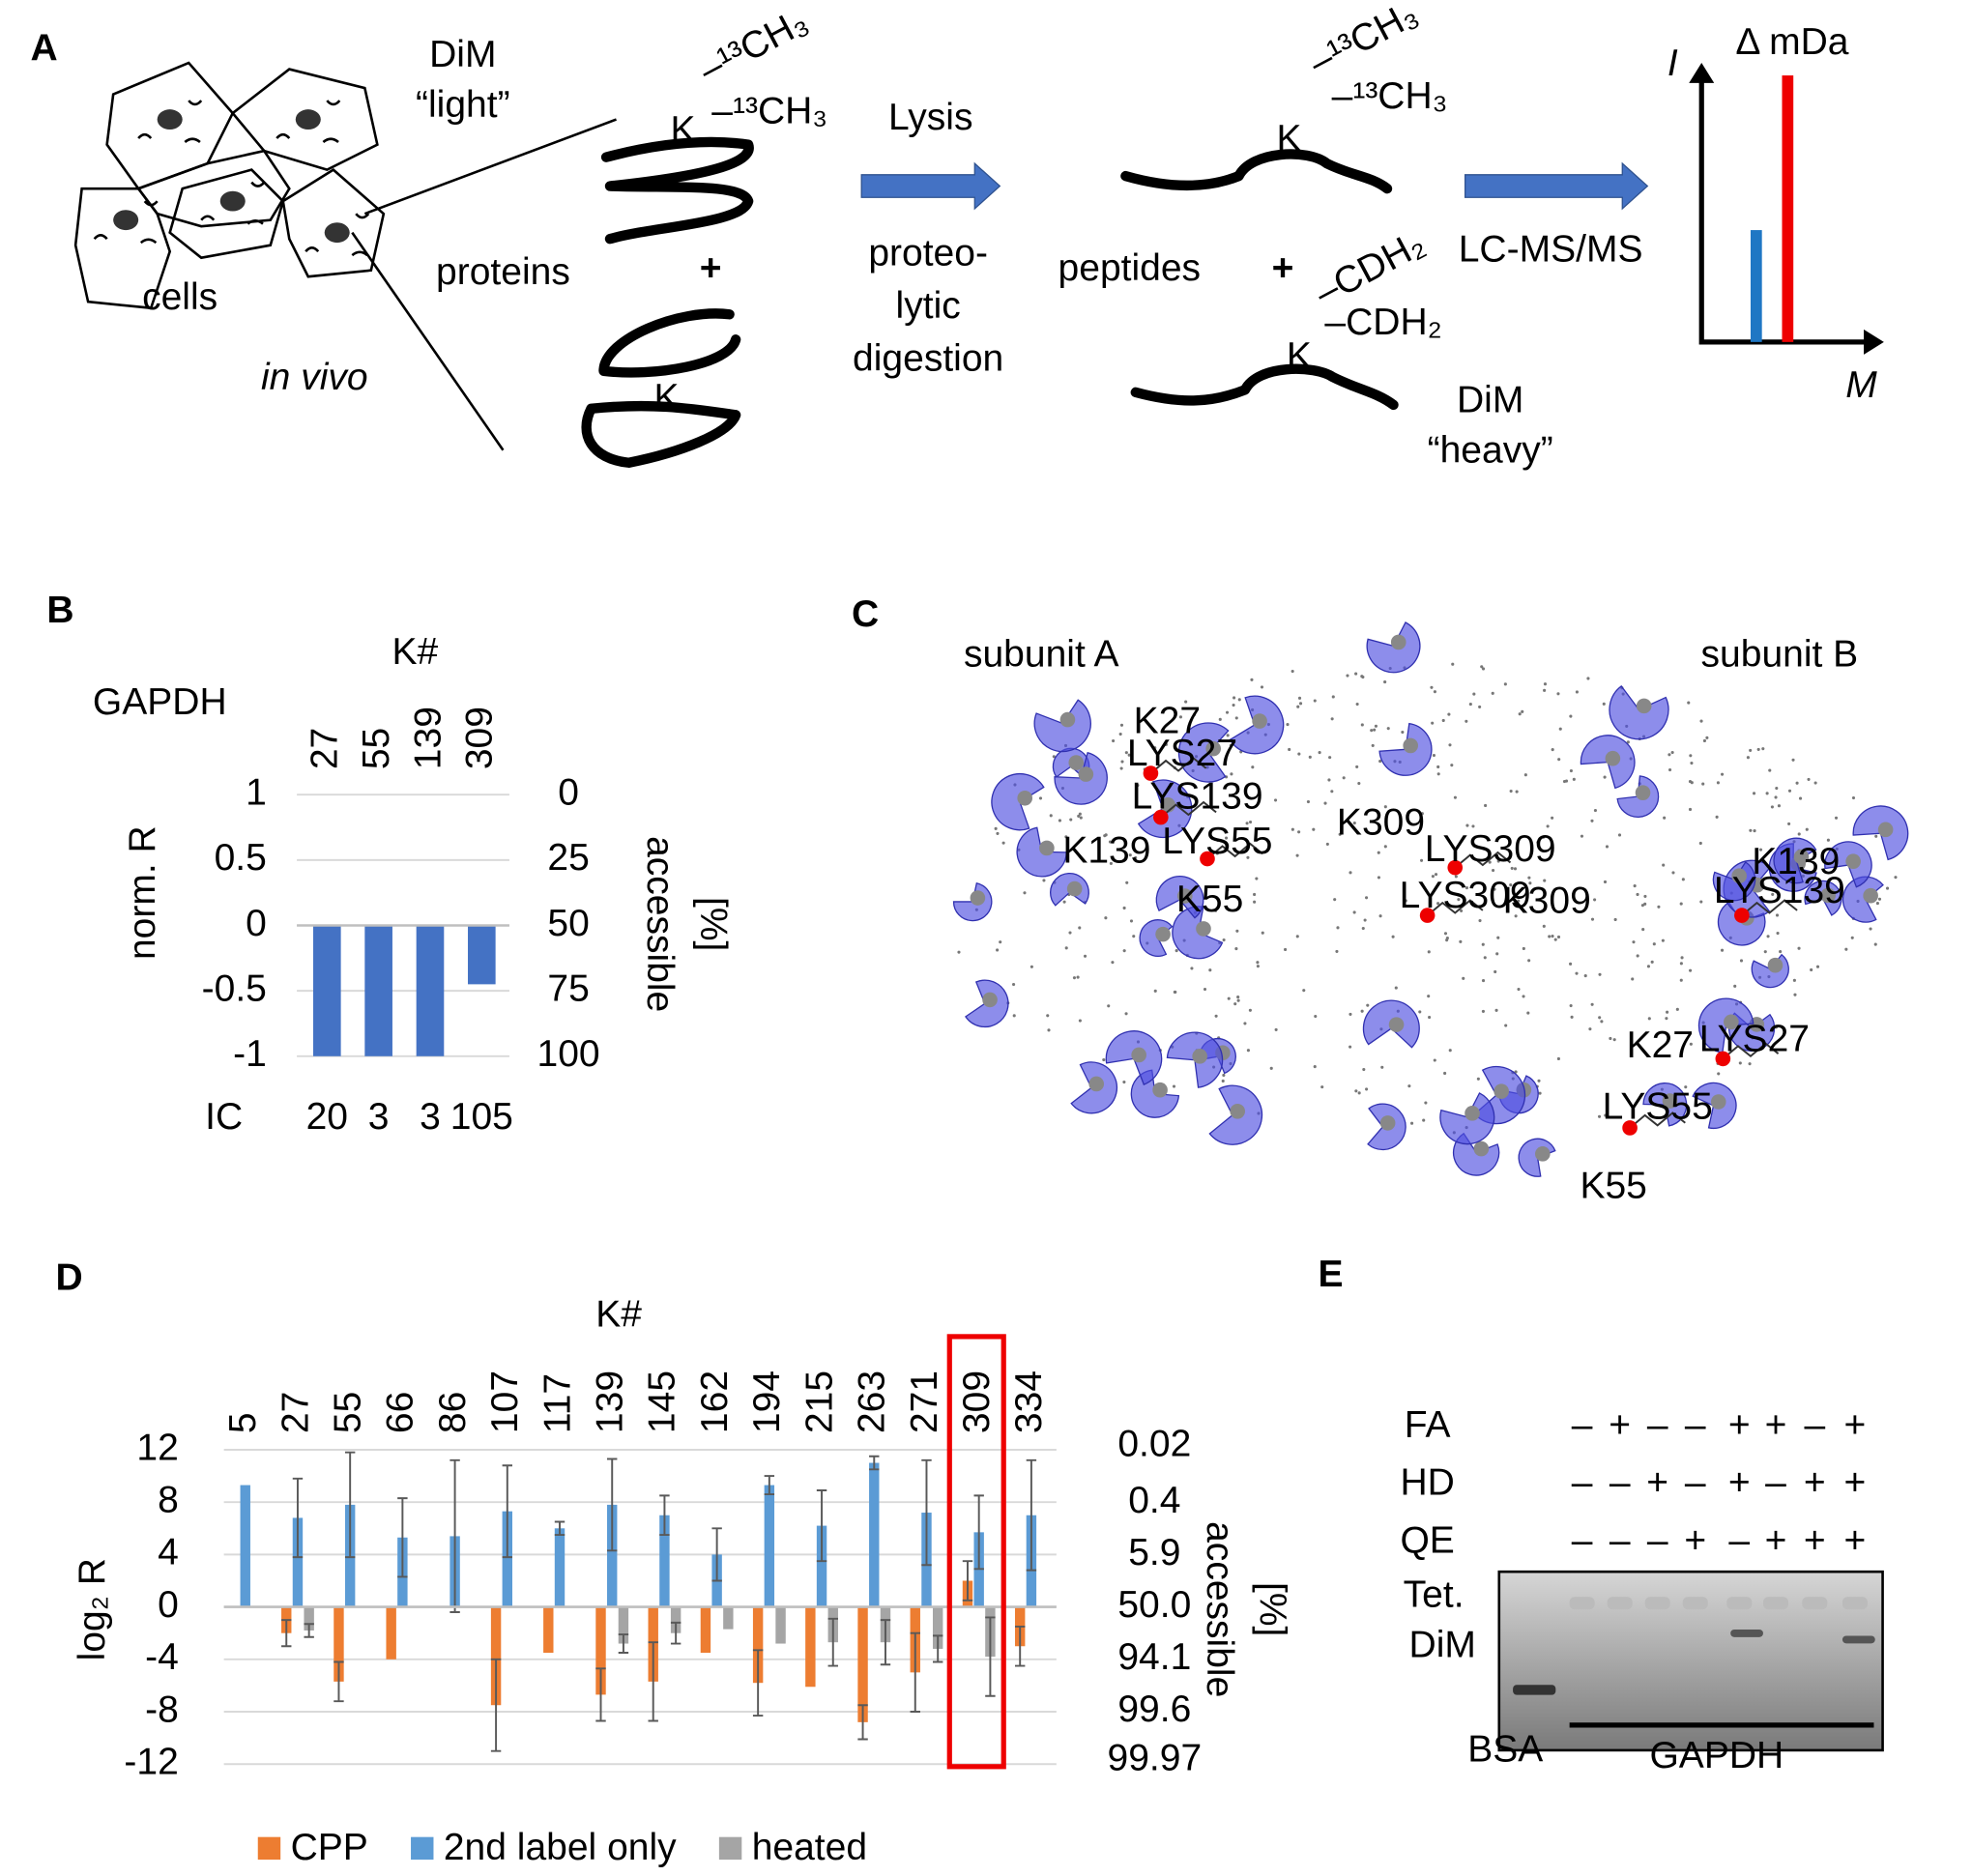 The height and width of the screenshot is (1876, 1972). I want to click on organelle, so click(309, 122).